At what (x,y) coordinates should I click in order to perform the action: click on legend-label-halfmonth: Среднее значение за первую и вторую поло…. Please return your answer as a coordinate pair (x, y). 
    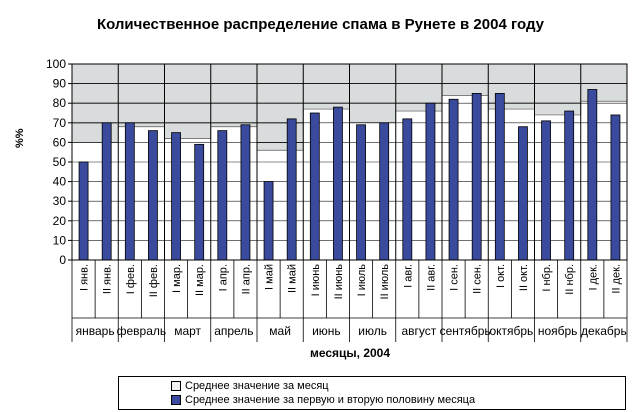
    Looking at the image, I should click on (330, 400).